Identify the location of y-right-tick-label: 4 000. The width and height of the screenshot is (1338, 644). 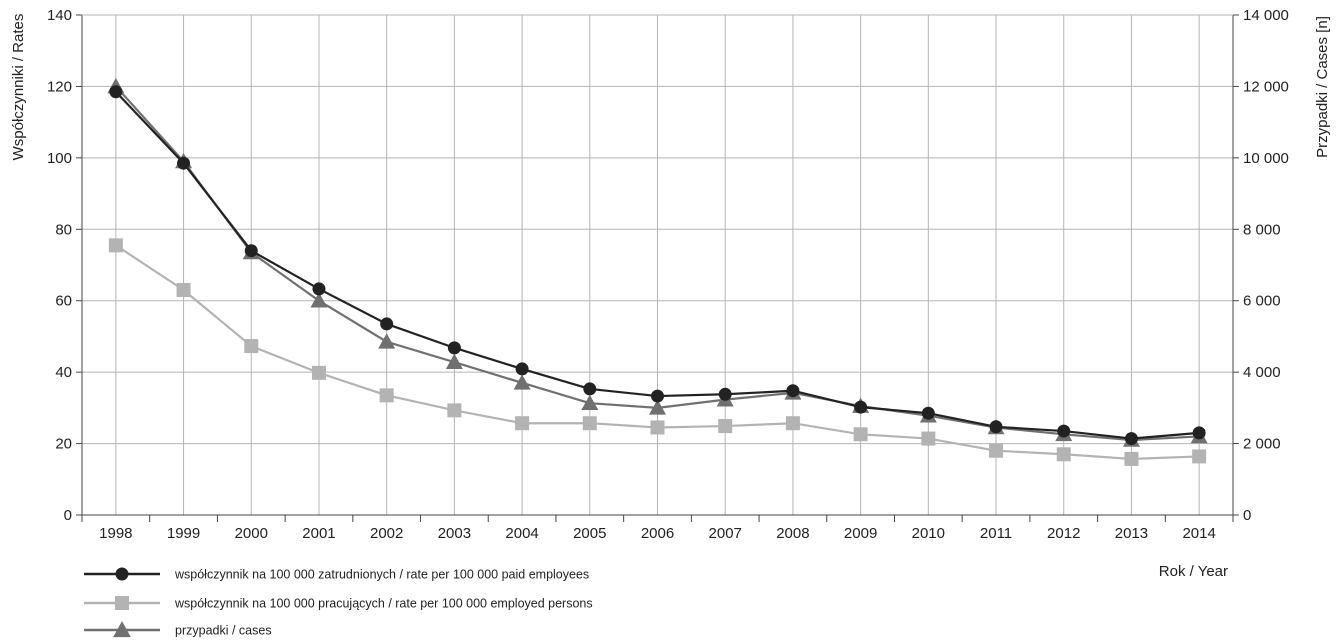
(1262, 372).